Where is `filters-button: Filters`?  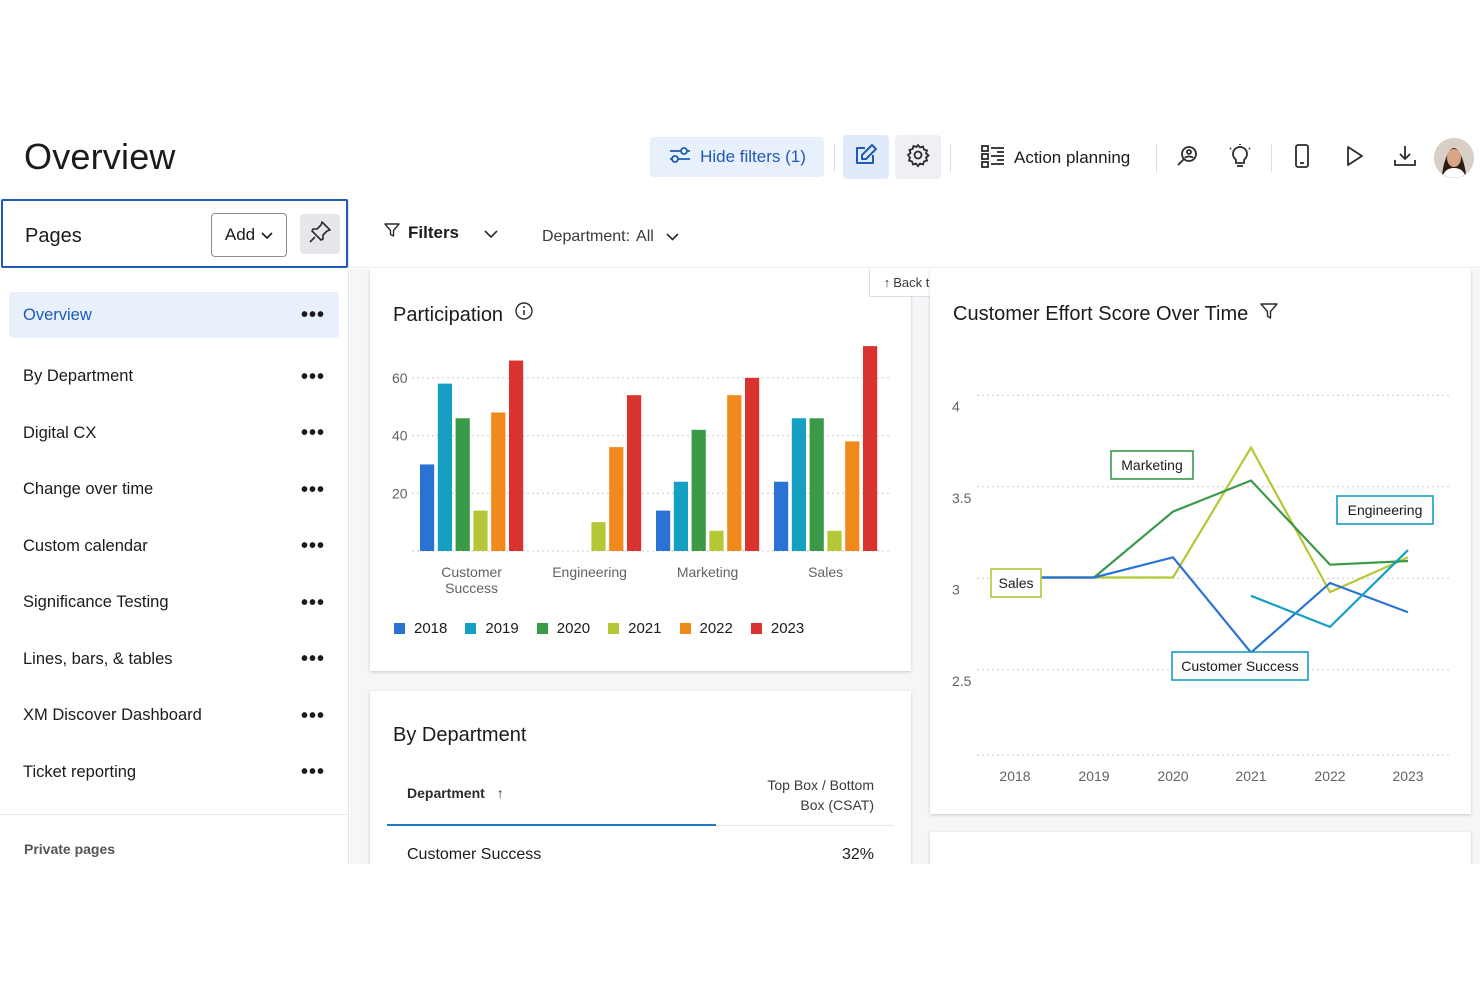 filters-button: Filters is located at coordinates (421, 232).